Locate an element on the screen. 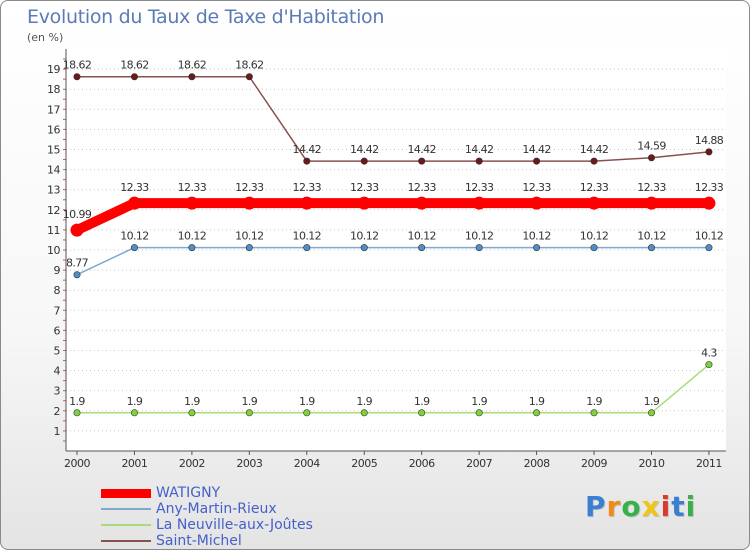  y-tick-label: 10 is located at coordinates (53, 250).